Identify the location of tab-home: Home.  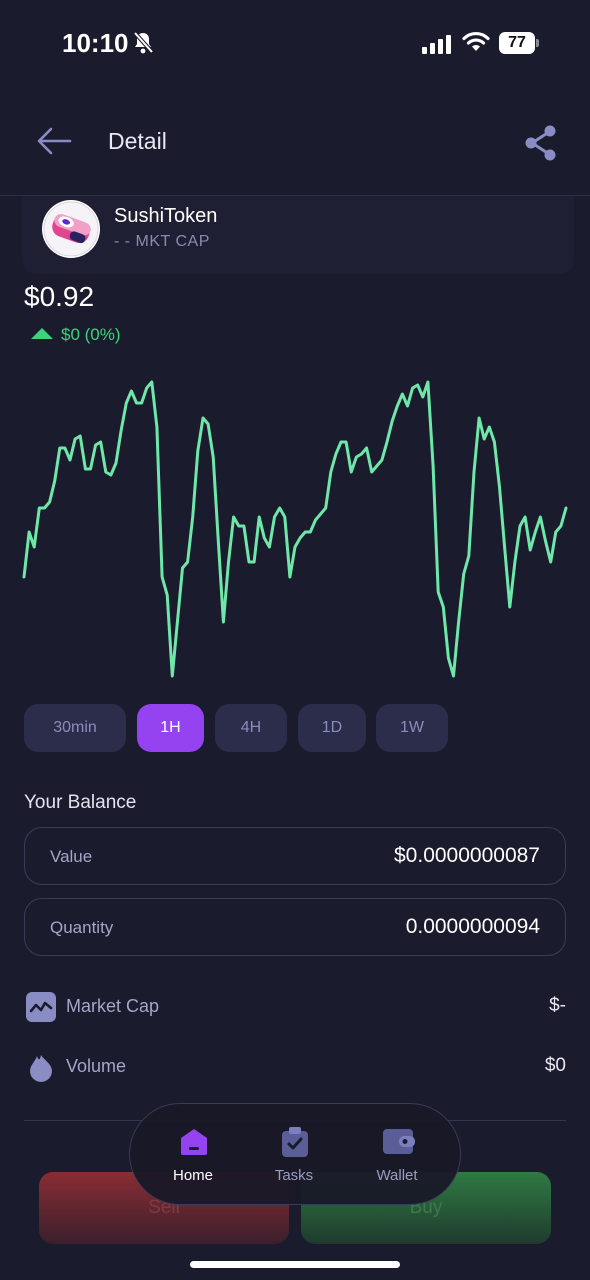
(193, 1155).